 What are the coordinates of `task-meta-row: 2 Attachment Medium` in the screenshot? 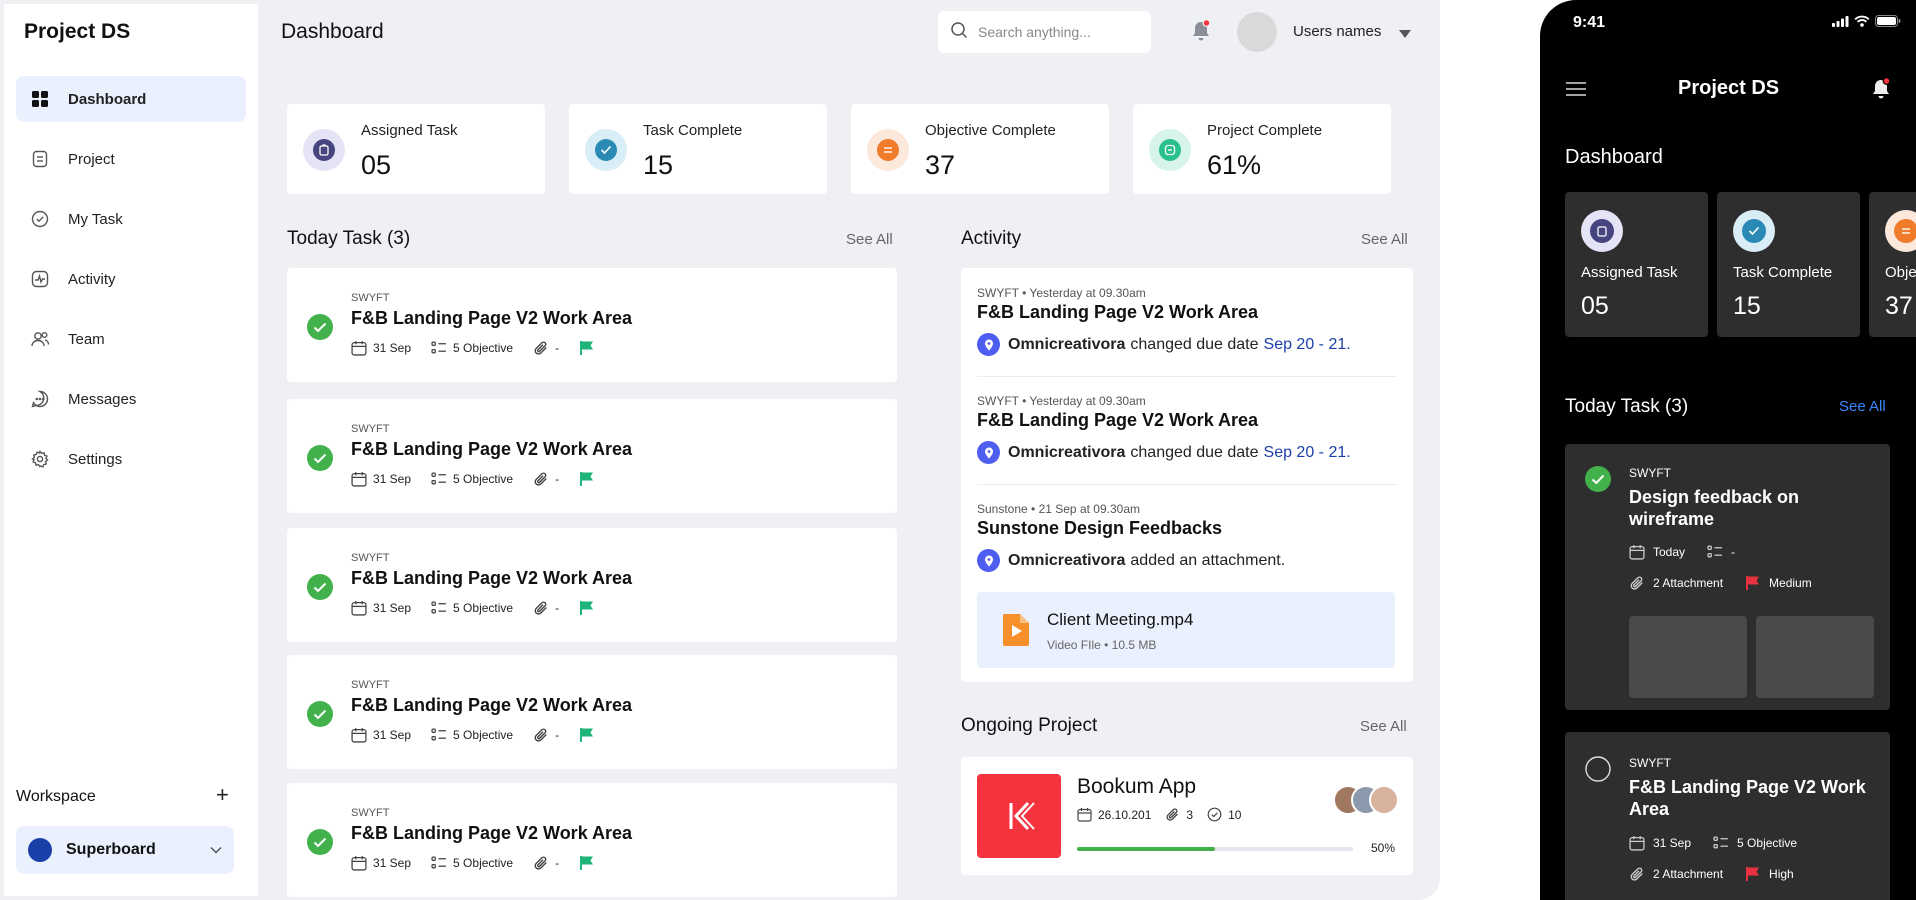 It's located at (1731, 583).